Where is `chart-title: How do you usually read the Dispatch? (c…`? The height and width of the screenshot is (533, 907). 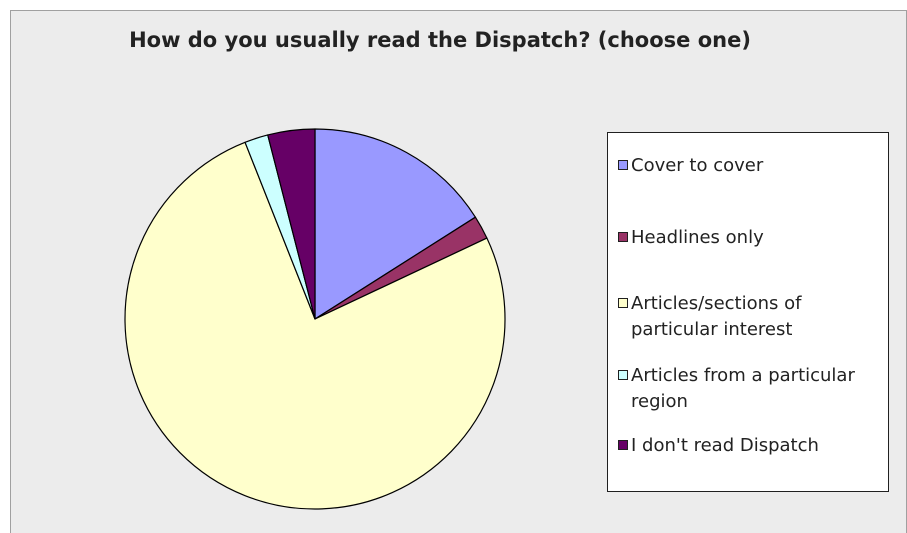
chart-title: How do you usually read the Dispatch? (c… is located at coordinates (440, 40).